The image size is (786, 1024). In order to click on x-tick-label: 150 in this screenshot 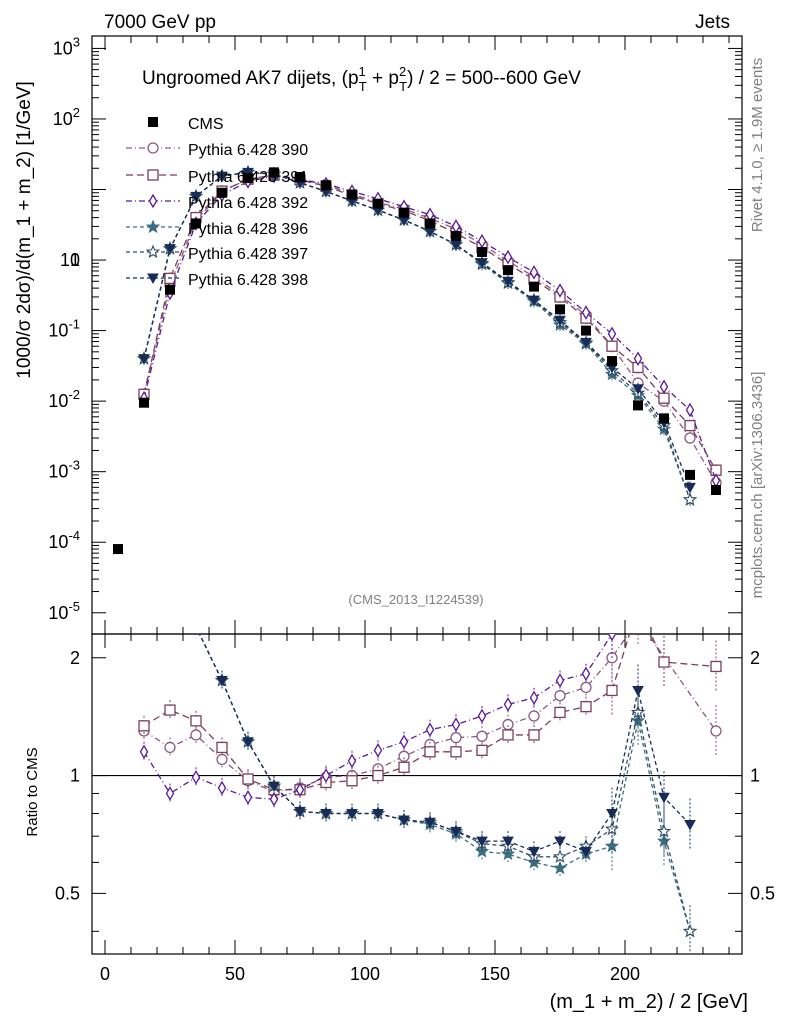, I will do `click(495, 974)`.